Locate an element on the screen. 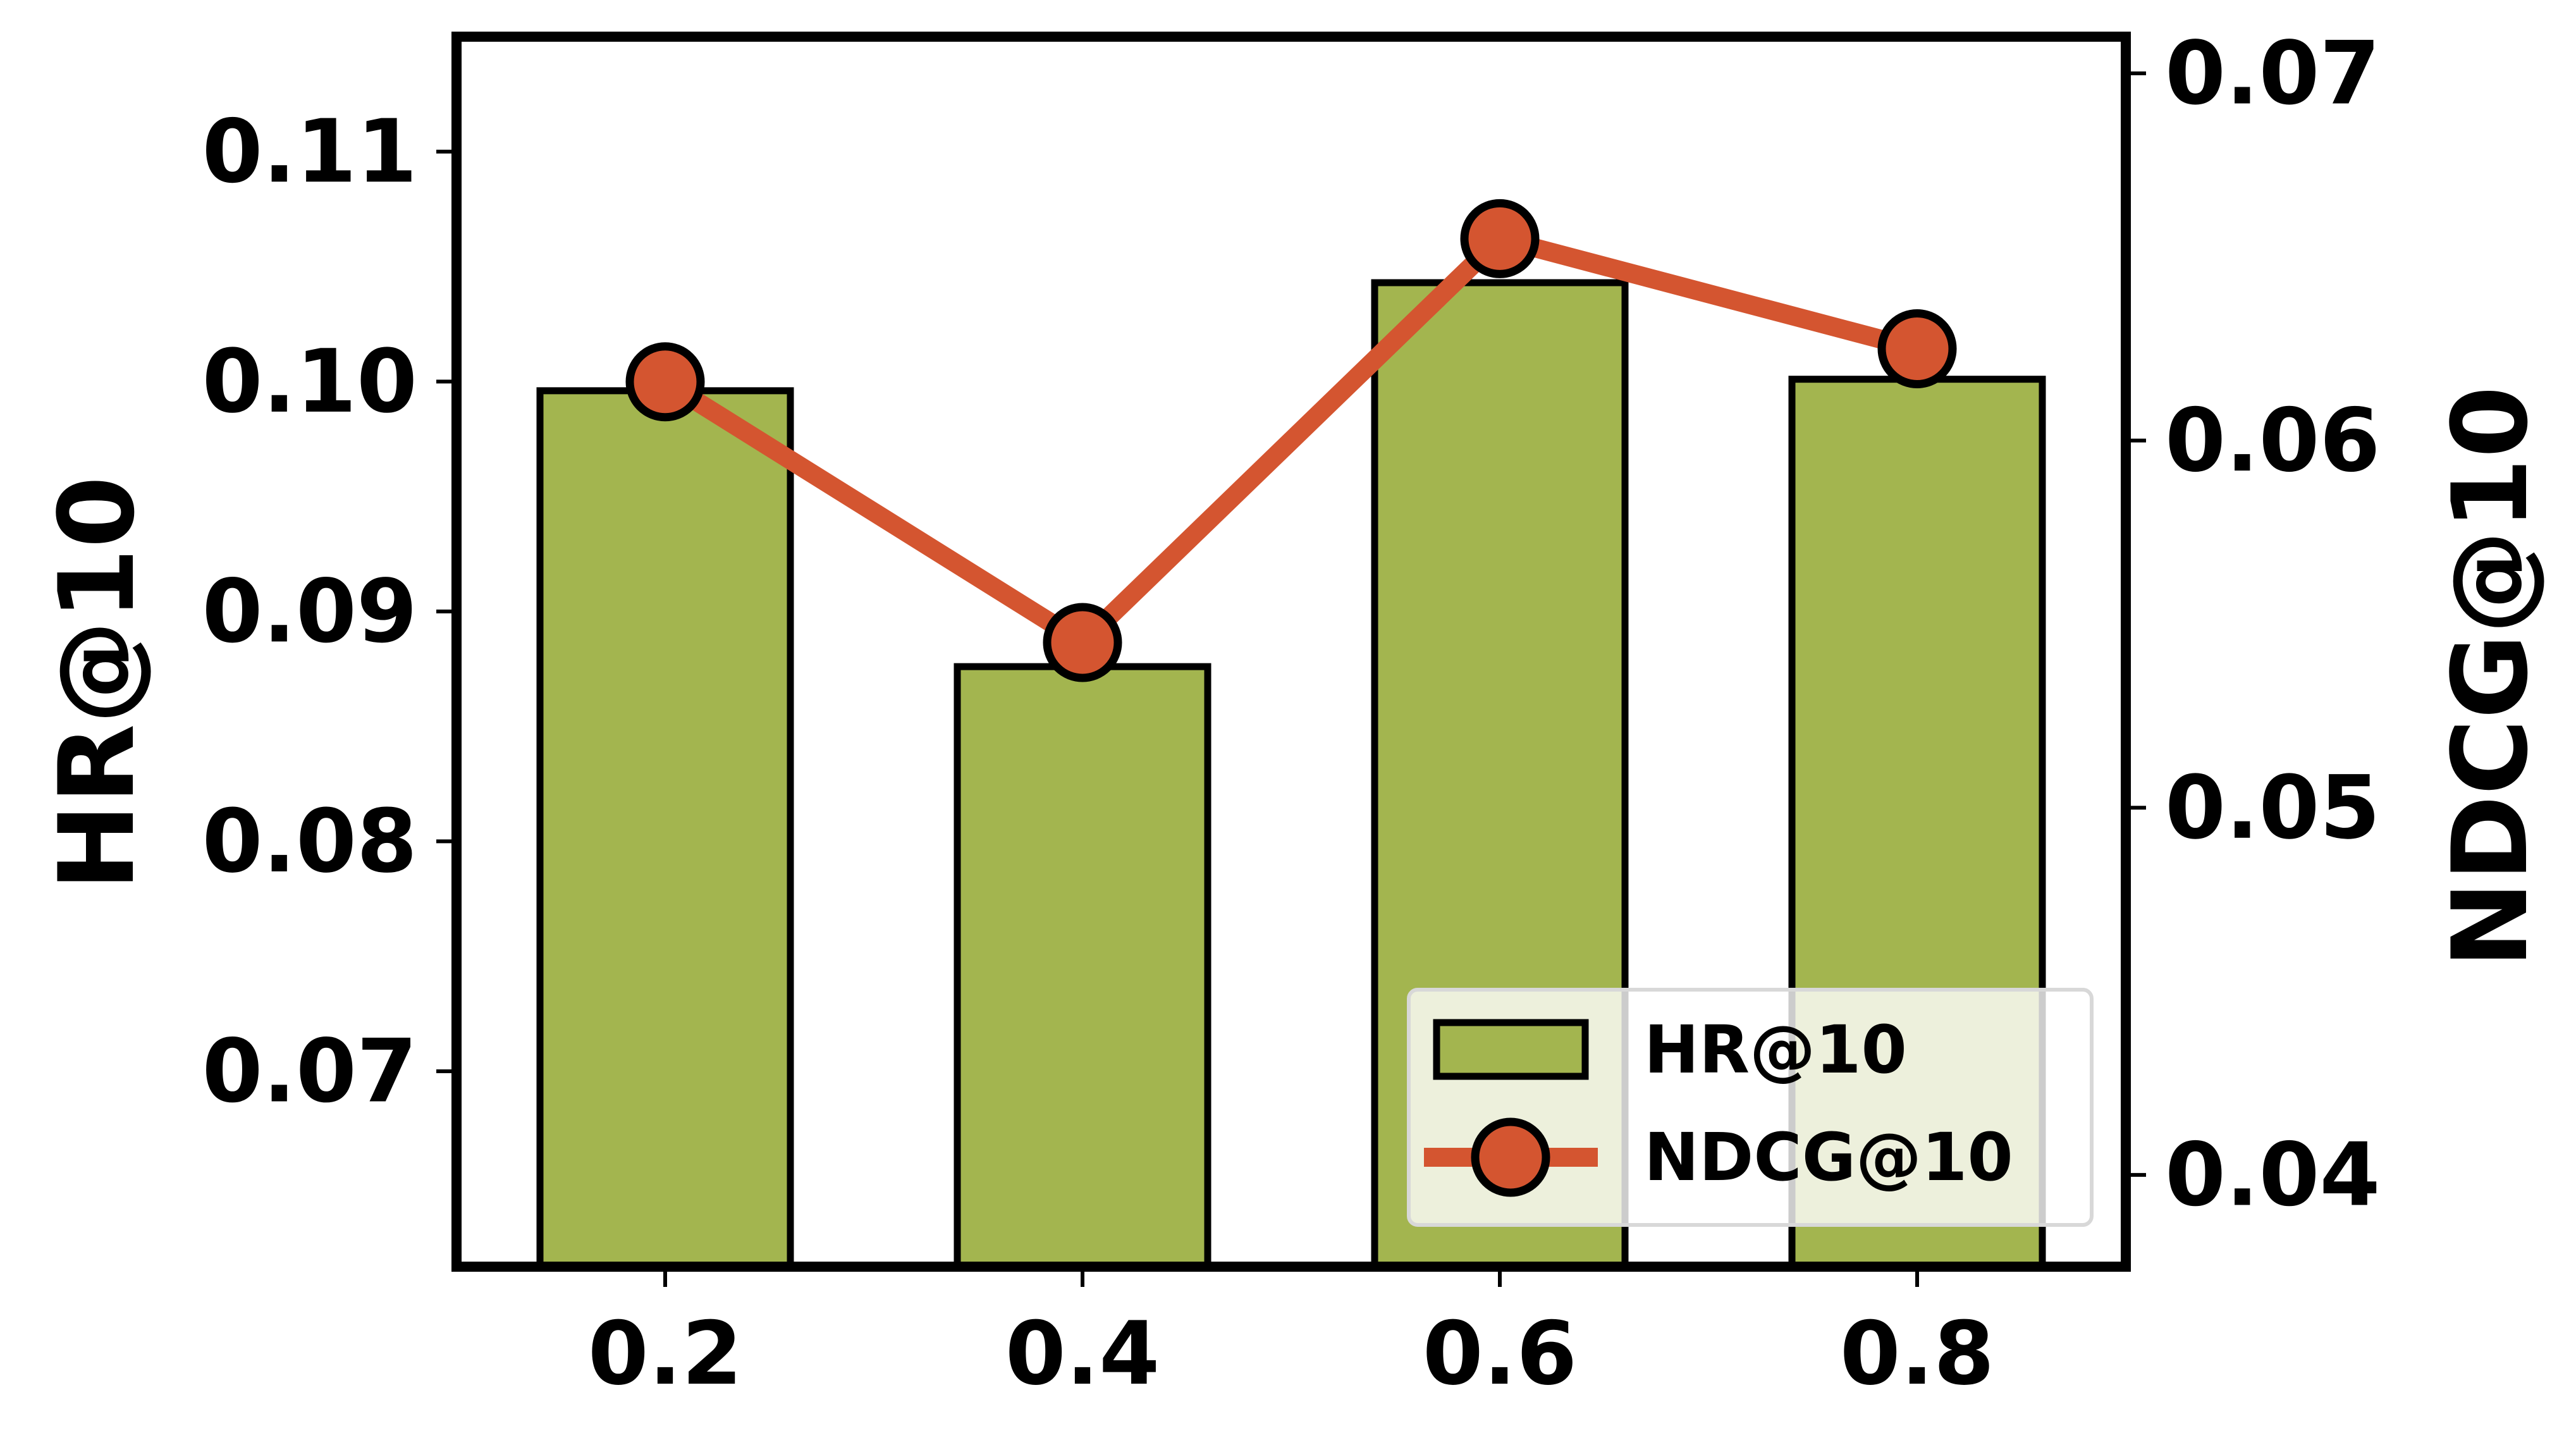 This screenshot has height=1433, width=2576. ndcg-line is located at coordinates (1290, 440).